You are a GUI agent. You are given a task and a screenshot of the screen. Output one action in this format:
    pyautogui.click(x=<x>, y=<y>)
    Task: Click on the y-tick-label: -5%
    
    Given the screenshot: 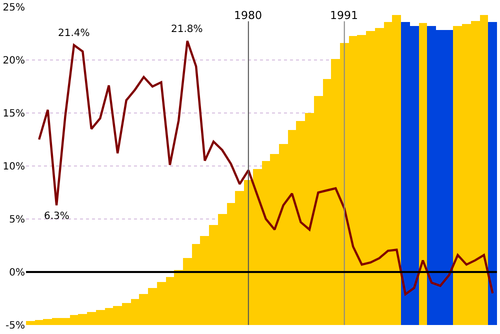 What is the action you would take?
    pyautogui.click(x=15, y=326)
    